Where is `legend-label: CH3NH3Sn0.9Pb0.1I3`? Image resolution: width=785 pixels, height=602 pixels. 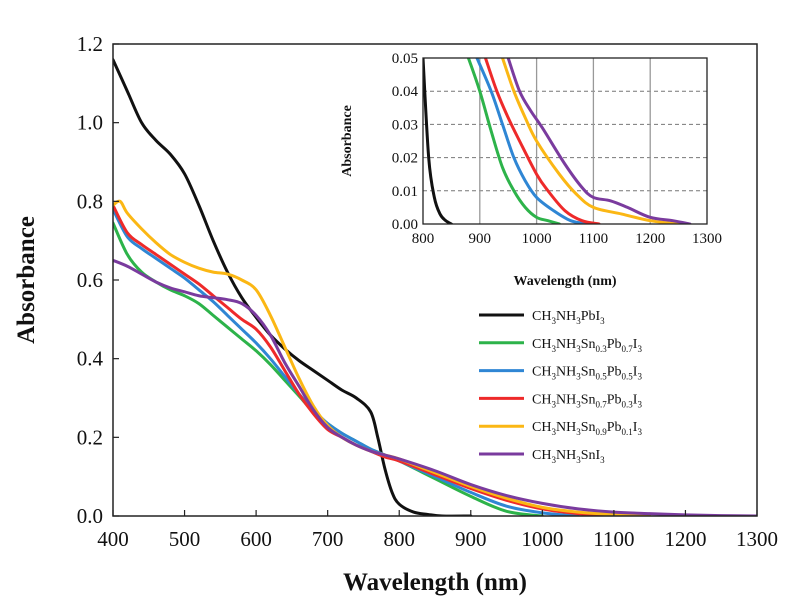 legend-label: CH3NH3Sn0.9Pb0.1I3 is located at coordinates (587, 428).